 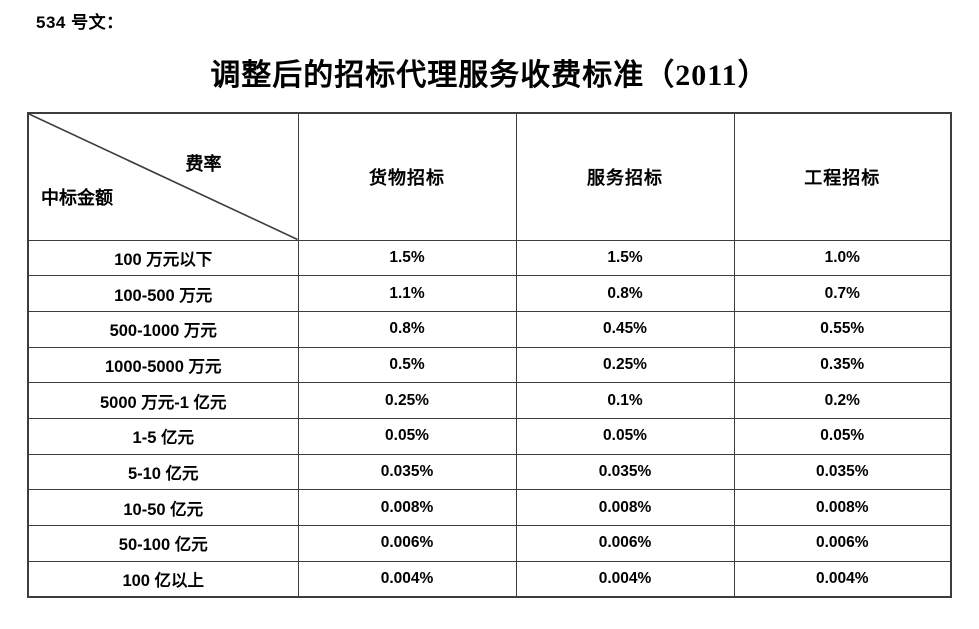 I want to click on row-label-cell: 50-100 亿元, so click(x=163, y=543).